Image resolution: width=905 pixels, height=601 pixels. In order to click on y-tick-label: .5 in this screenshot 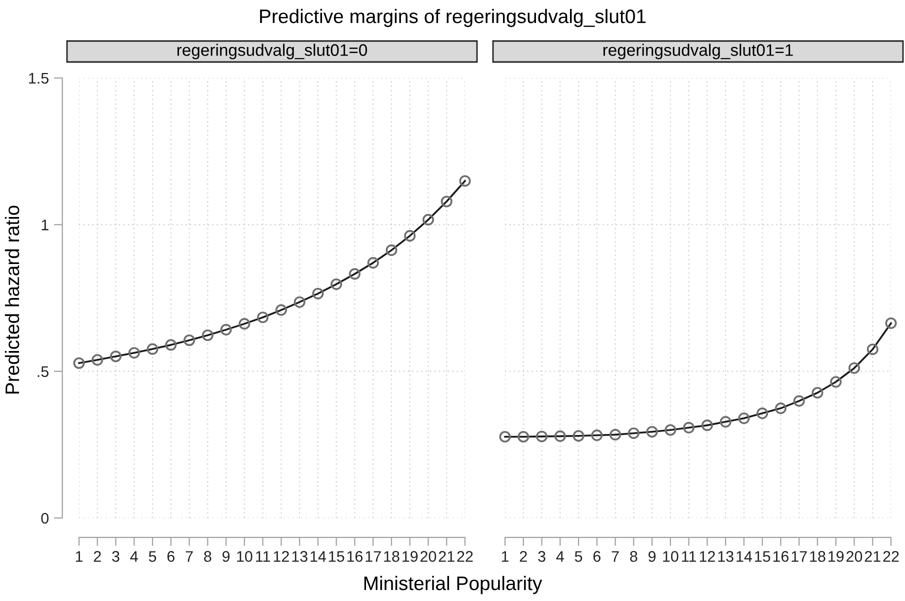, I will do `click(43, 372)`.